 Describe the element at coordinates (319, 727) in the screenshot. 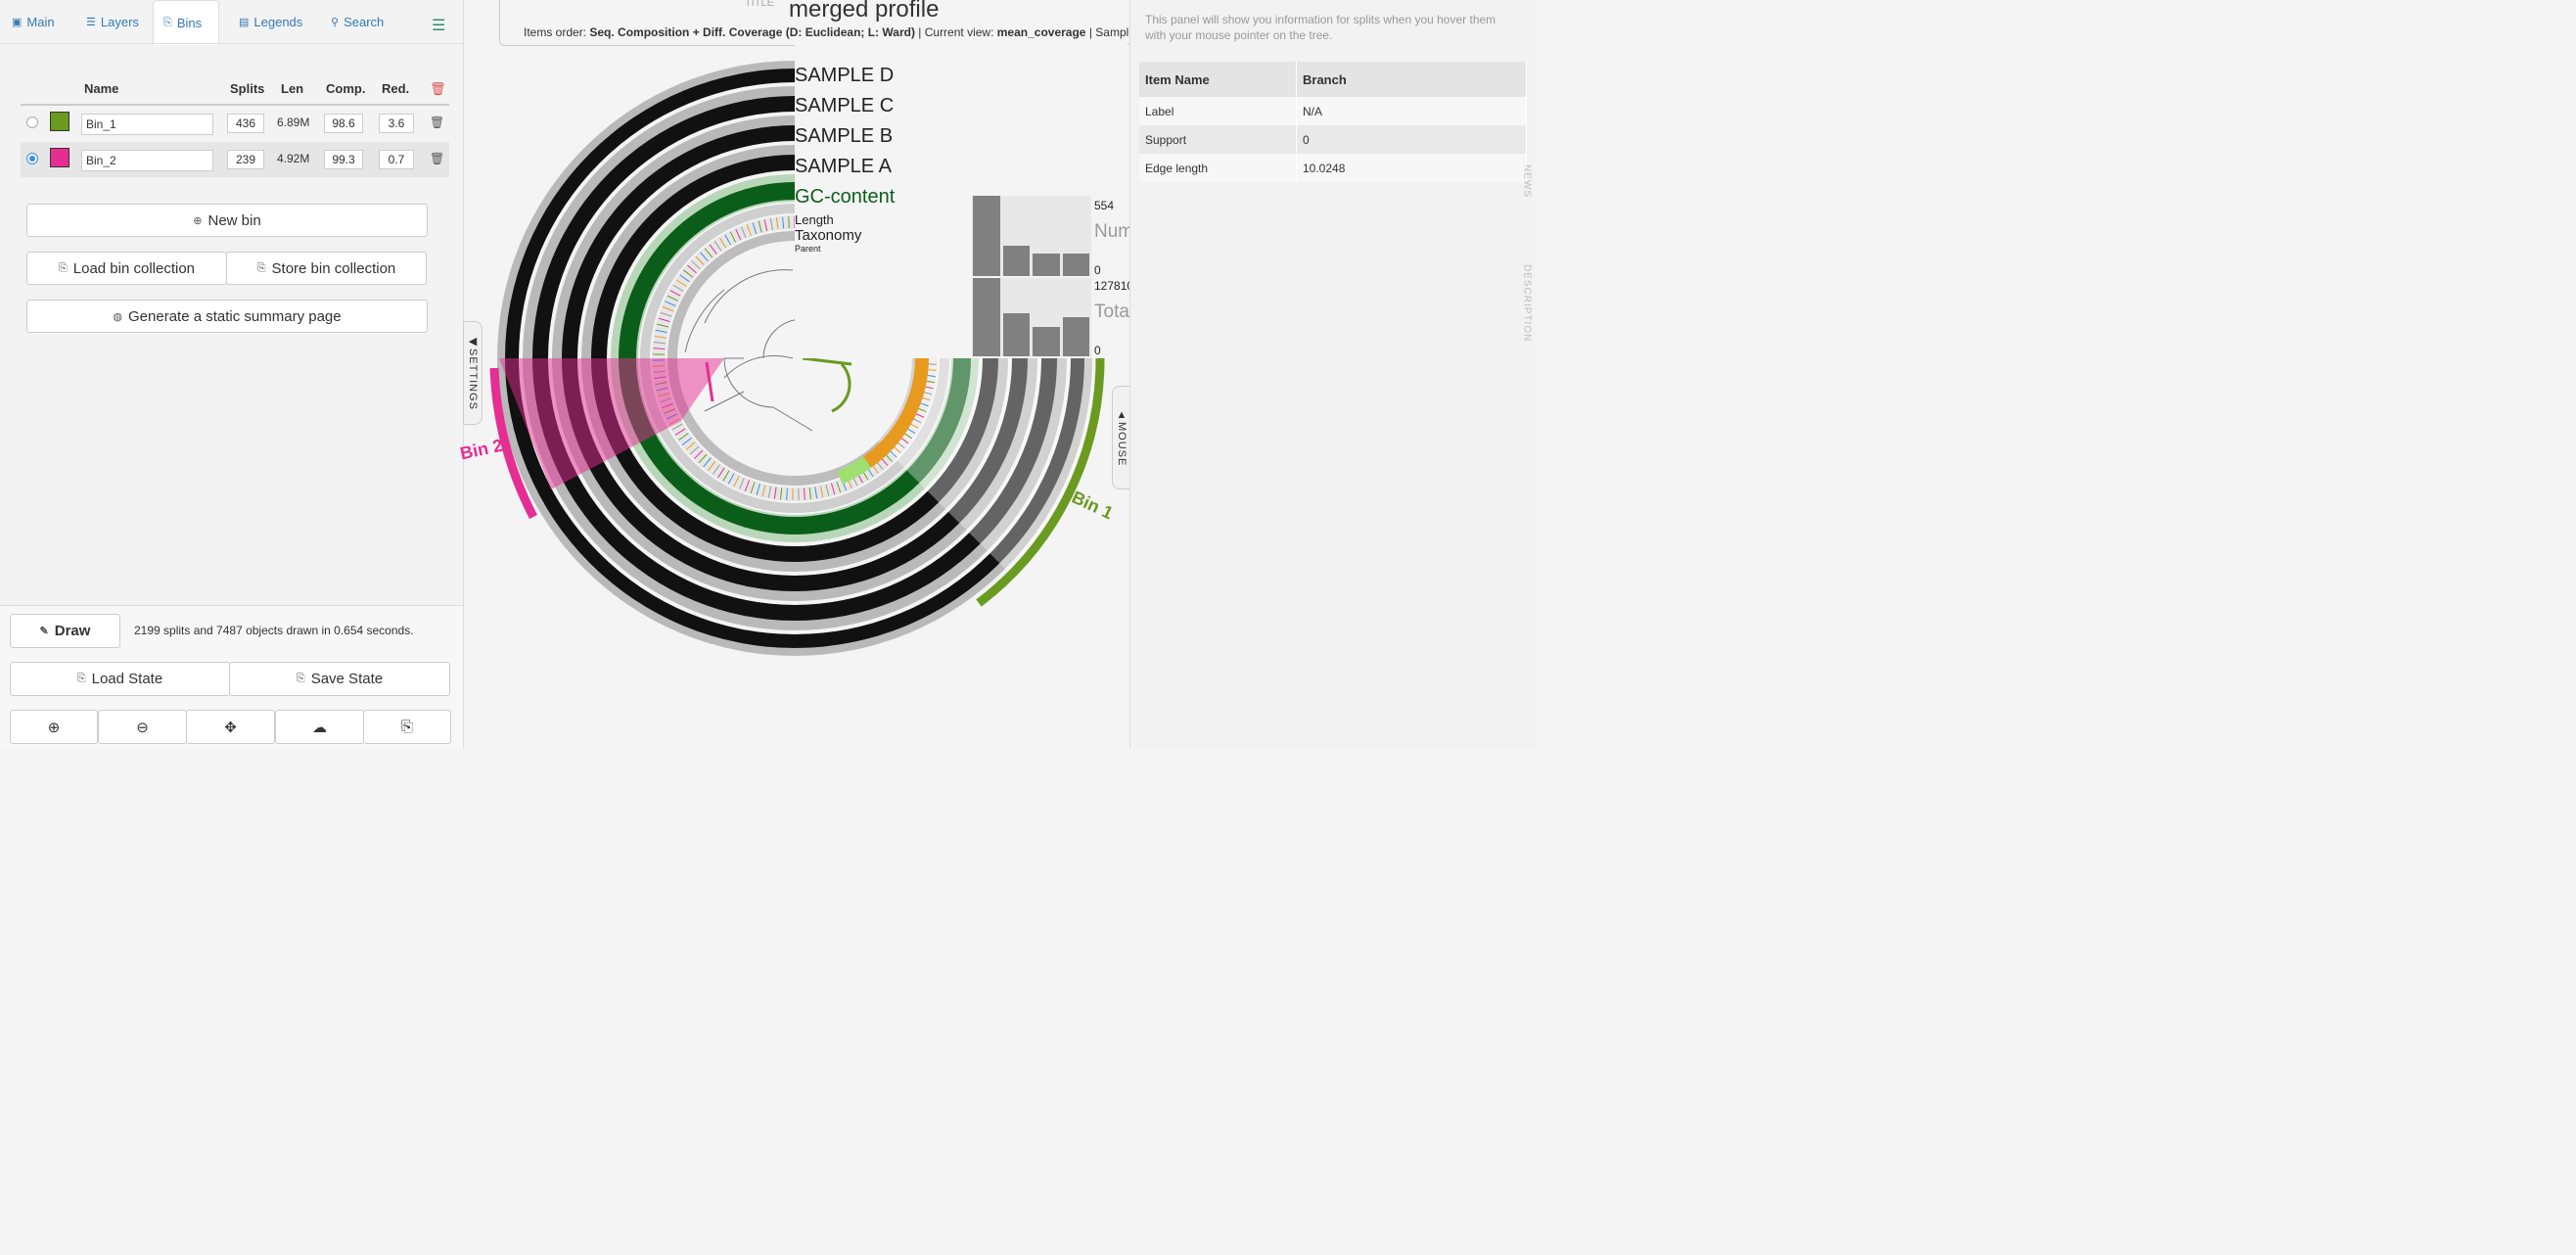

I see `upload-button: ☁` at that location.